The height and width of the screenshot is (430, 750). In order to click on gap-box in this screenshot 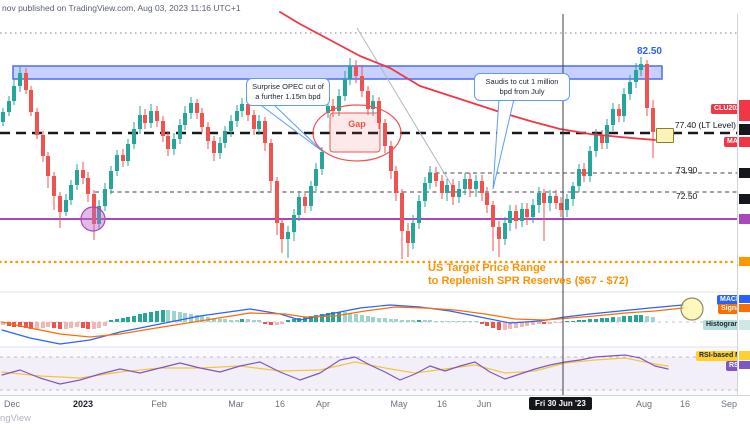, I will do `click(355, 132)`.